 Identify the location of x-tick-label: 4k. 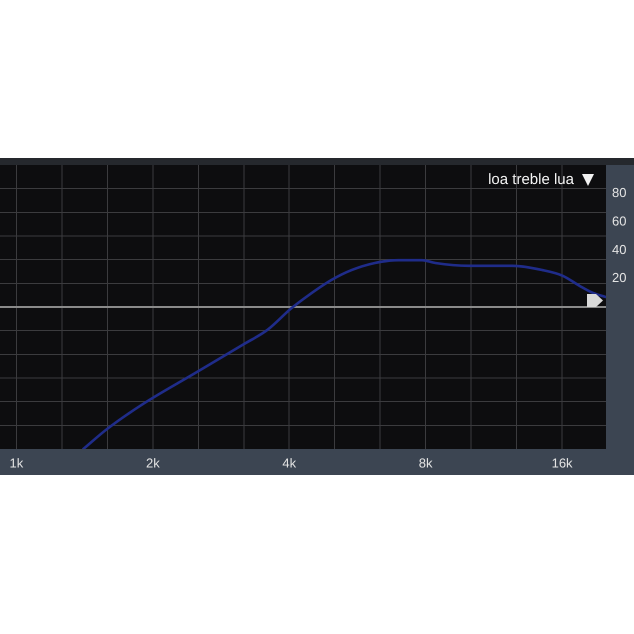
(289, 462).